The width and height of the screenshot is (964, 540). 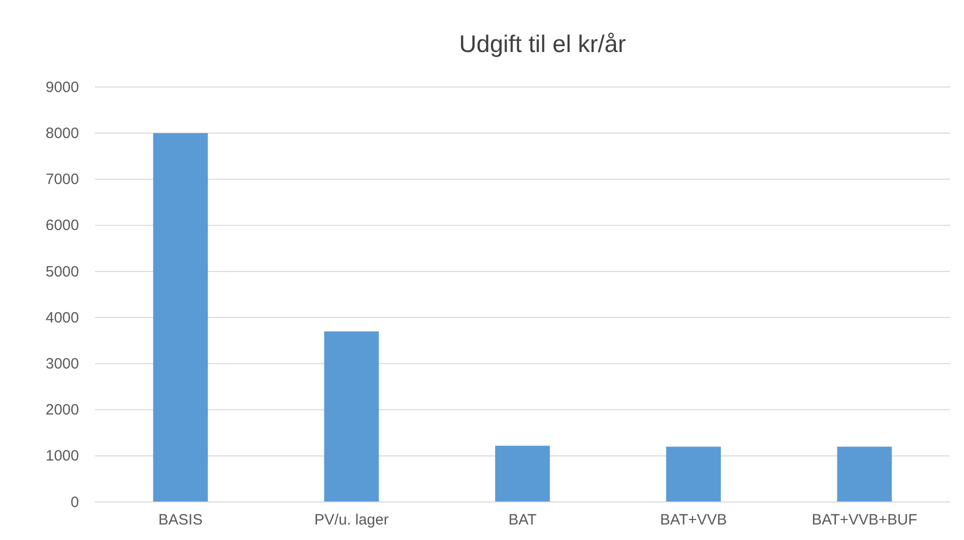 What do you see at coordinates (62, 179) in the screenshot?
I see `y-tick-label: 7000` at bounding box center [62, 179].